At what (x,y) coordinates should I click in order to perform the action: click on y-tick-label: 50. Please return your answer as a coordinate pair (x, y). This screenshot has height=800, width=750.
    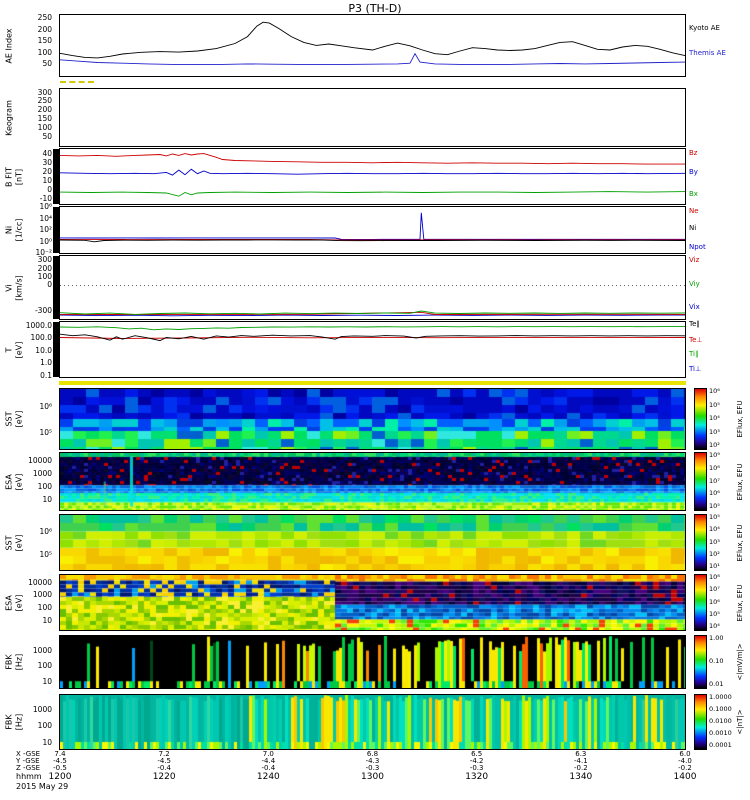
    Looking at the image, I should click on (47, 137).